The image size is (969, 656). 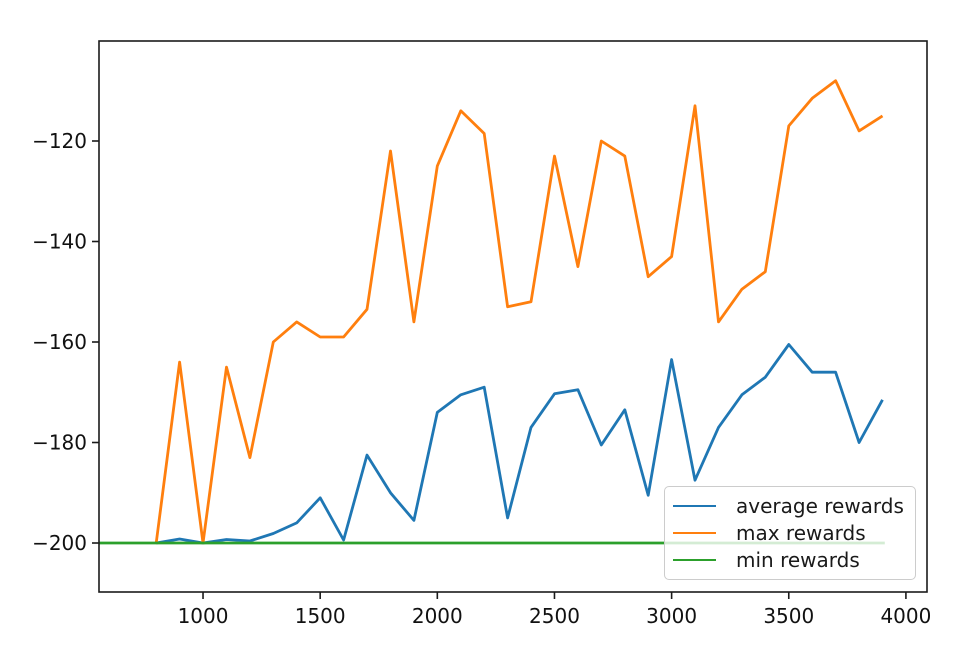 What do you see at coordinates (801, 532) in the screenshot?
I see `legend-label-max: max rewards` at bounding box center [801, 532].